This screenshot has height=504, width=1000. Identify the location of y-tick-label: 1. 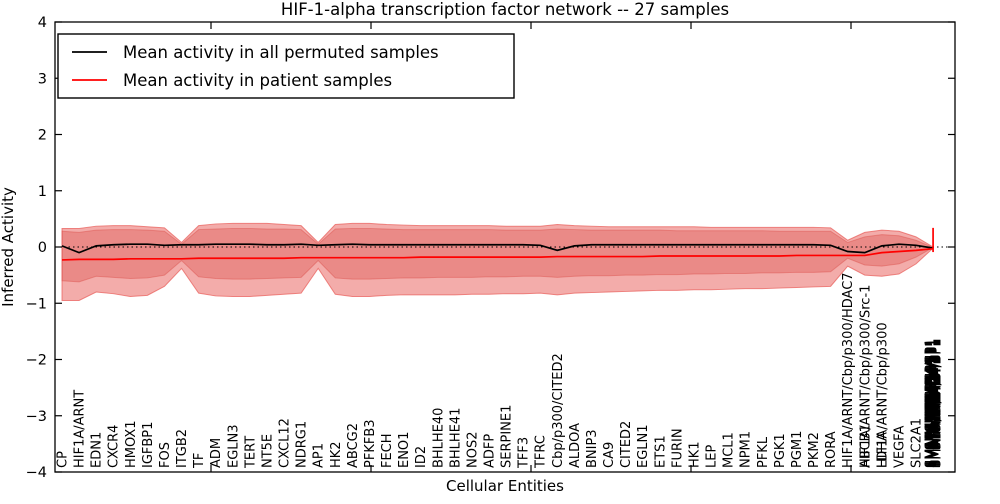
(42, 192).